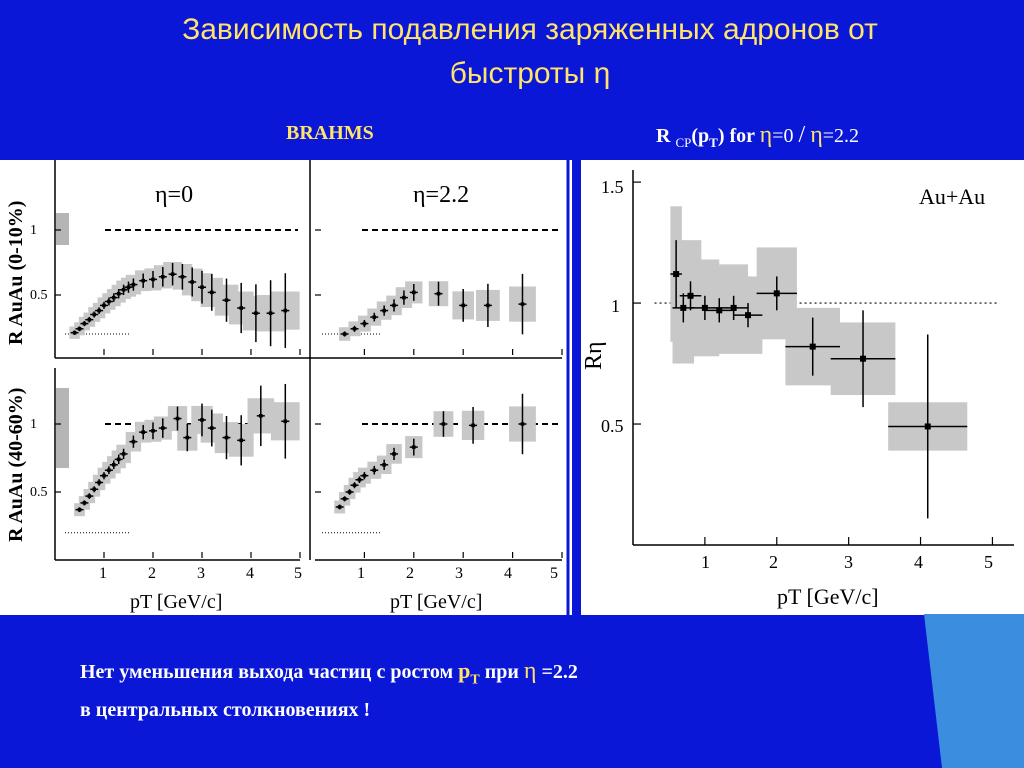 The width and height of the screenshot is (1024, 768). What do you see at coordinates (330, 133) in the screenshot?
I see `brahms-label: BRAHMS` at bounding box center [330, 133].